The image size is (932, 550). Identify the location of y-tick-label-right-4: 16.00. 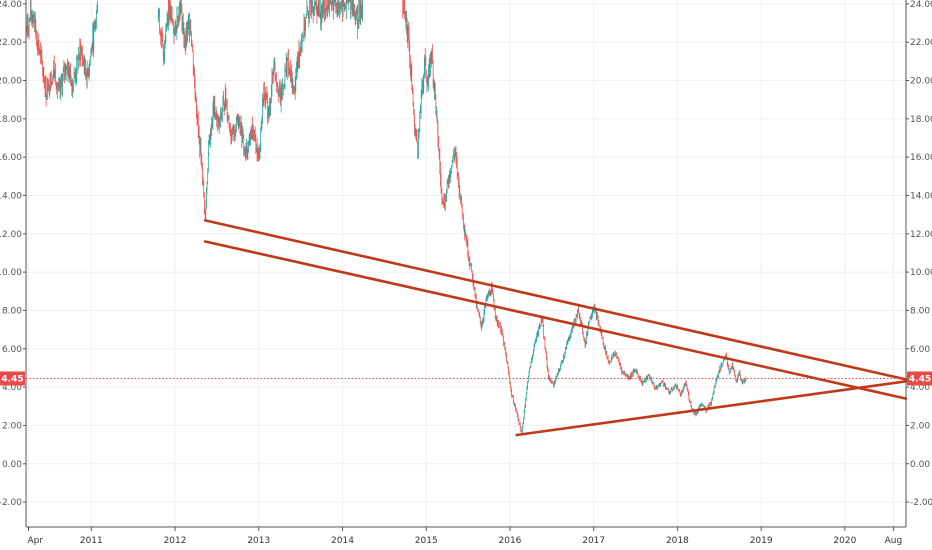
(921, 158).